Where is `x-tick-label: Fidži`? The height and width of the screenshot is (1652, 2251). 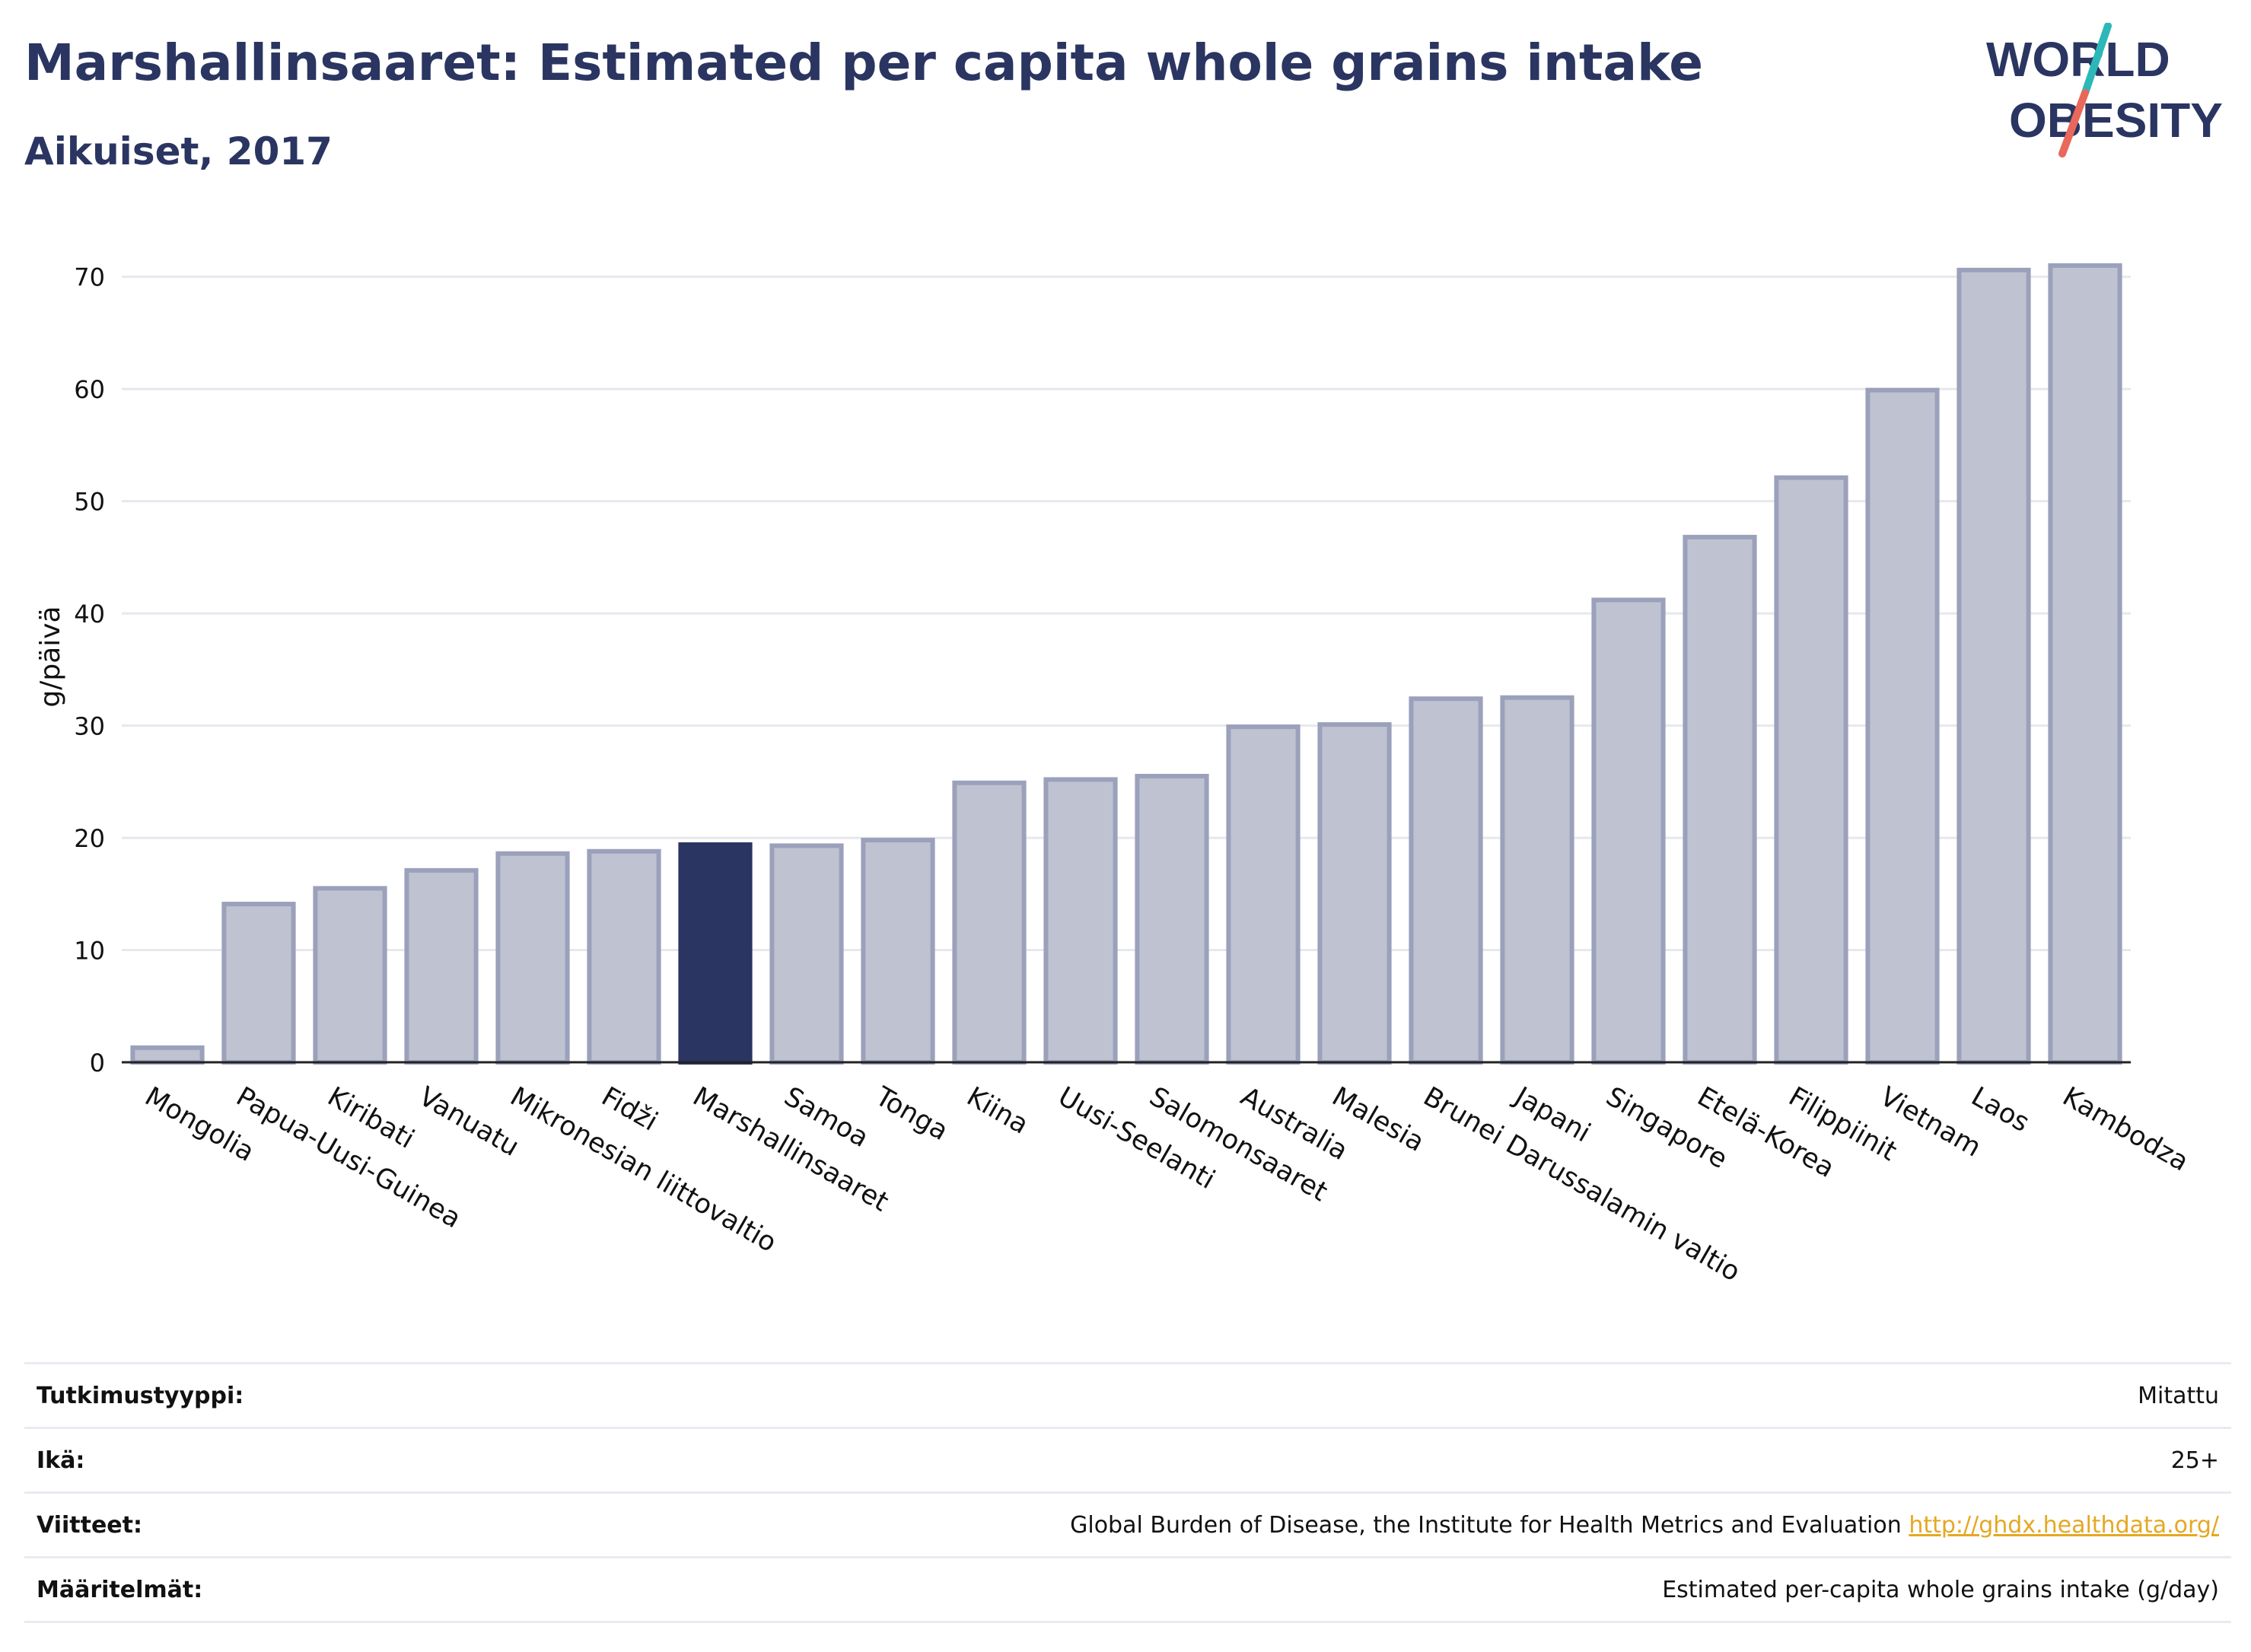
x-tick-label: Fidži is located at coordinates (630, 1109).